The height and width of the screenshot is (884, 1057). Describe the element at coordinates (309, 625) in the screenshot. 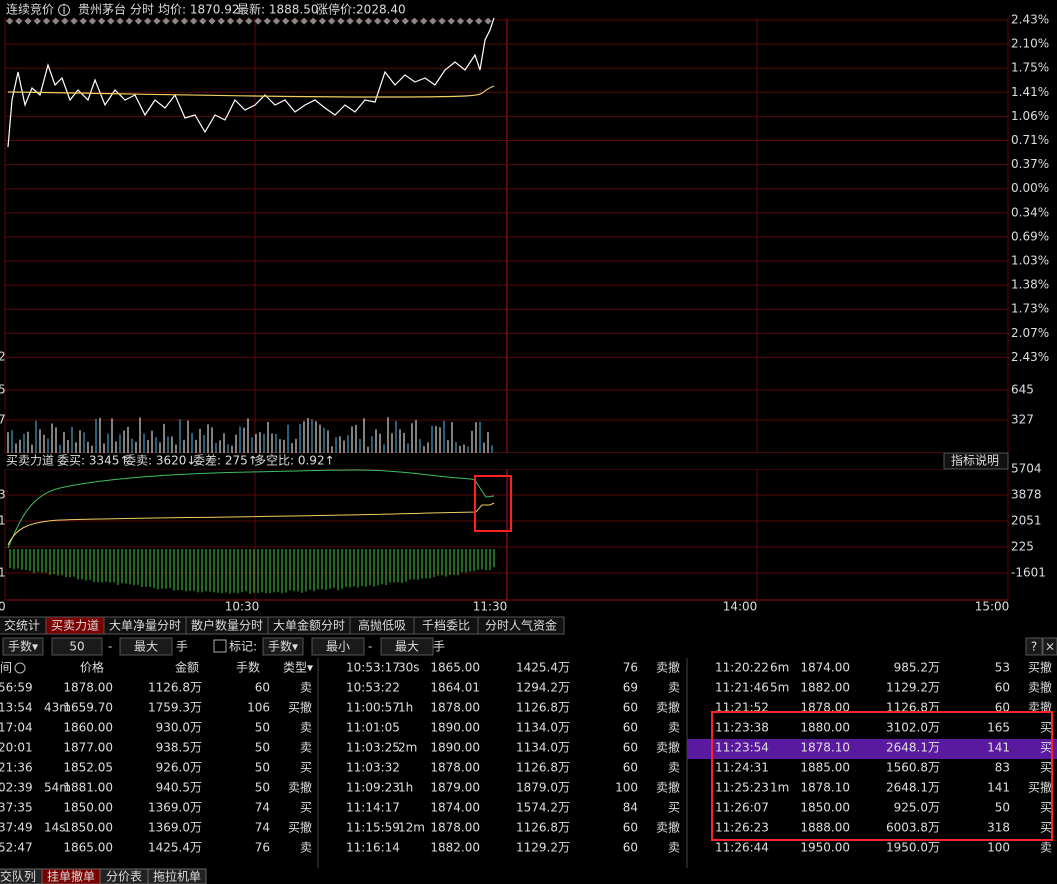

I see `tab-label: 大单金额分时` at that location.